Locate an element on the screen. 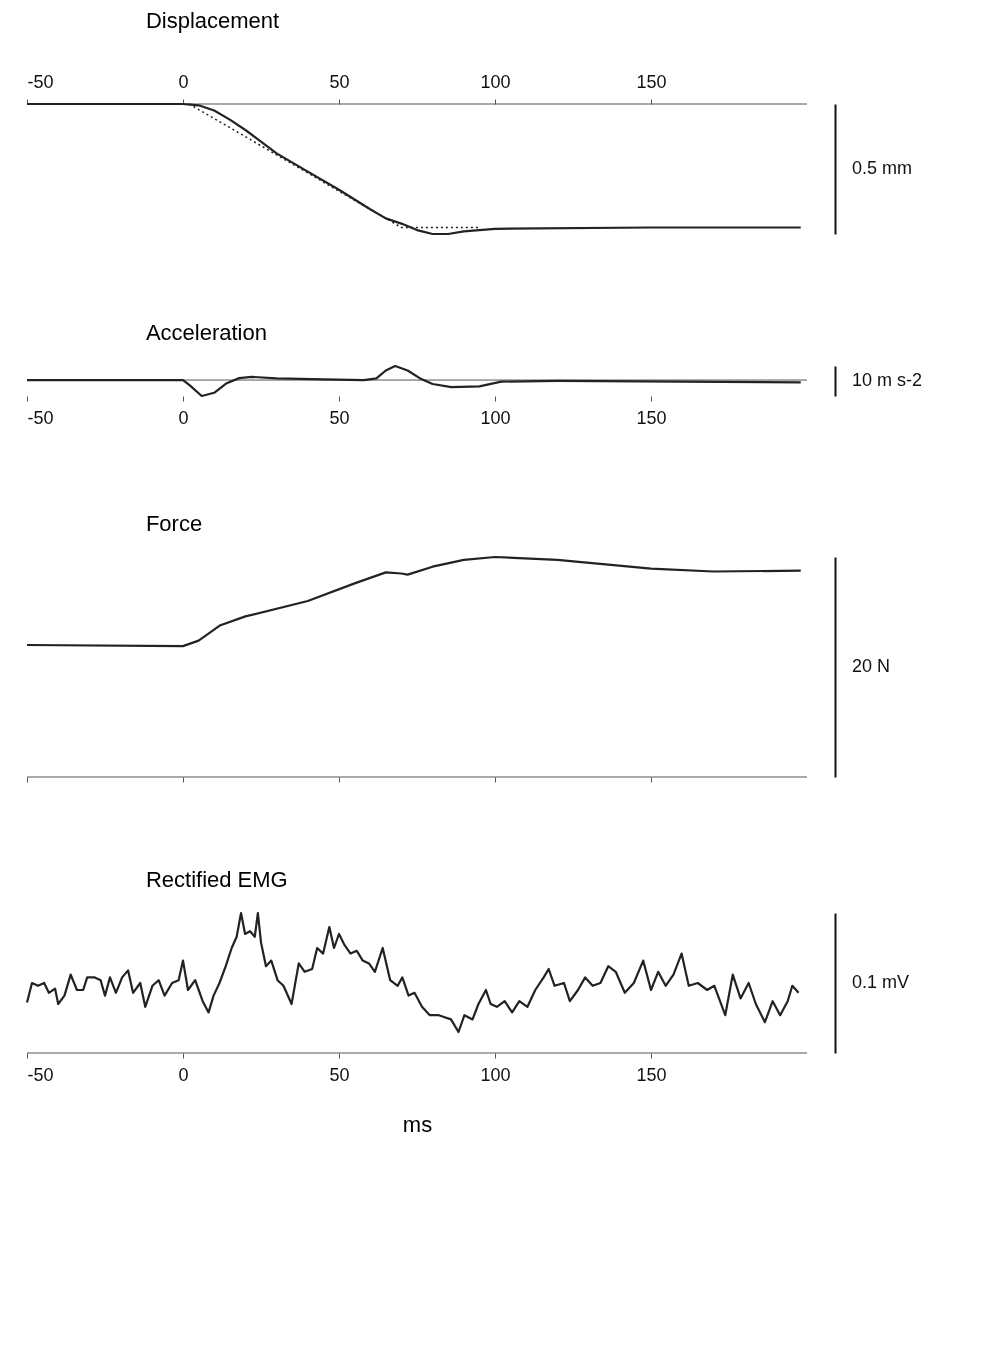  chart-title: Rectified EMG is located at coordinates (216, 879).